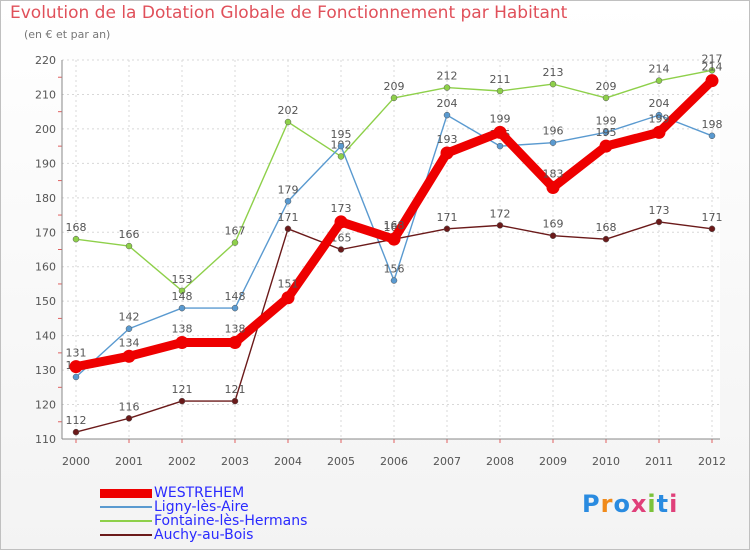 This screenshot has height=550, width=750. Describe the element at coordinates (235, 296) in the screenshot. I see `data-label: 148` at that location.